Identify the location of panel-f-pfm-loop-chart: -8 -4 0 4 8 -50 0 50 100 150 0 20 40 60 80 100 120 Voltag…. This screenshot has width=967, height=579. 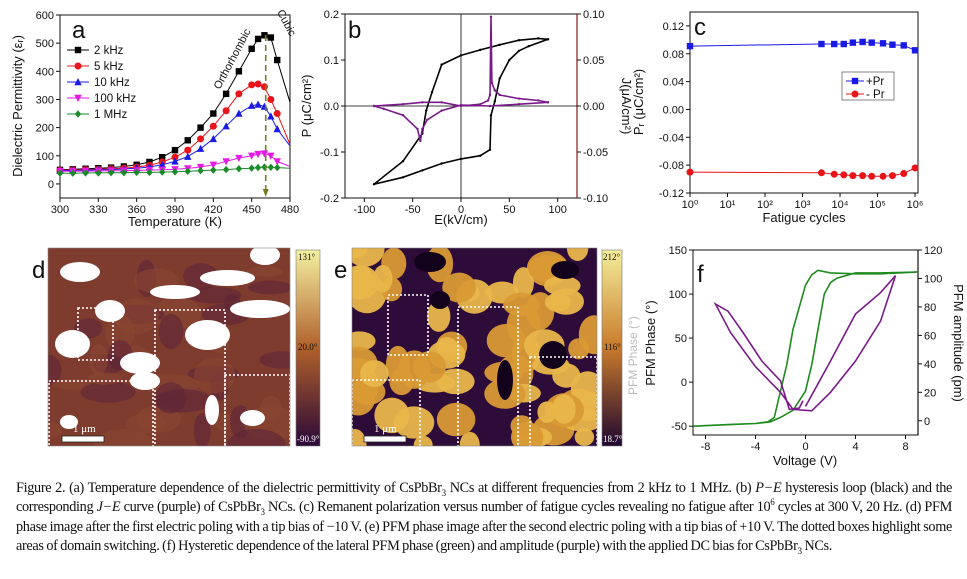
(804, 356).